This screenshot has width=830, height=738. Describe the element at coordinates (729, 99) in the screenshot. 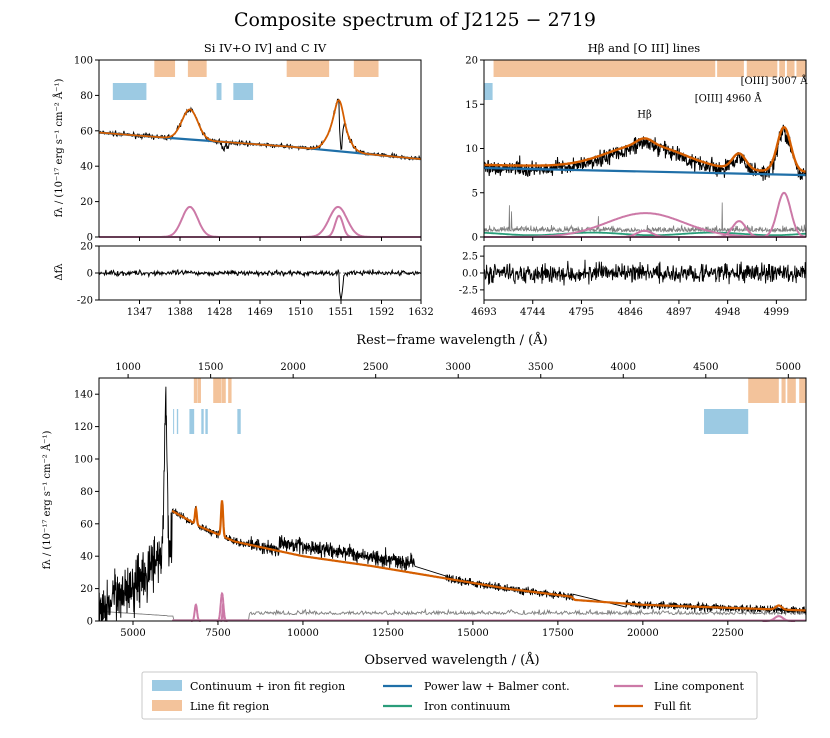

I see `hbeta-annotation: [OIII] 4960 Å` at that location.